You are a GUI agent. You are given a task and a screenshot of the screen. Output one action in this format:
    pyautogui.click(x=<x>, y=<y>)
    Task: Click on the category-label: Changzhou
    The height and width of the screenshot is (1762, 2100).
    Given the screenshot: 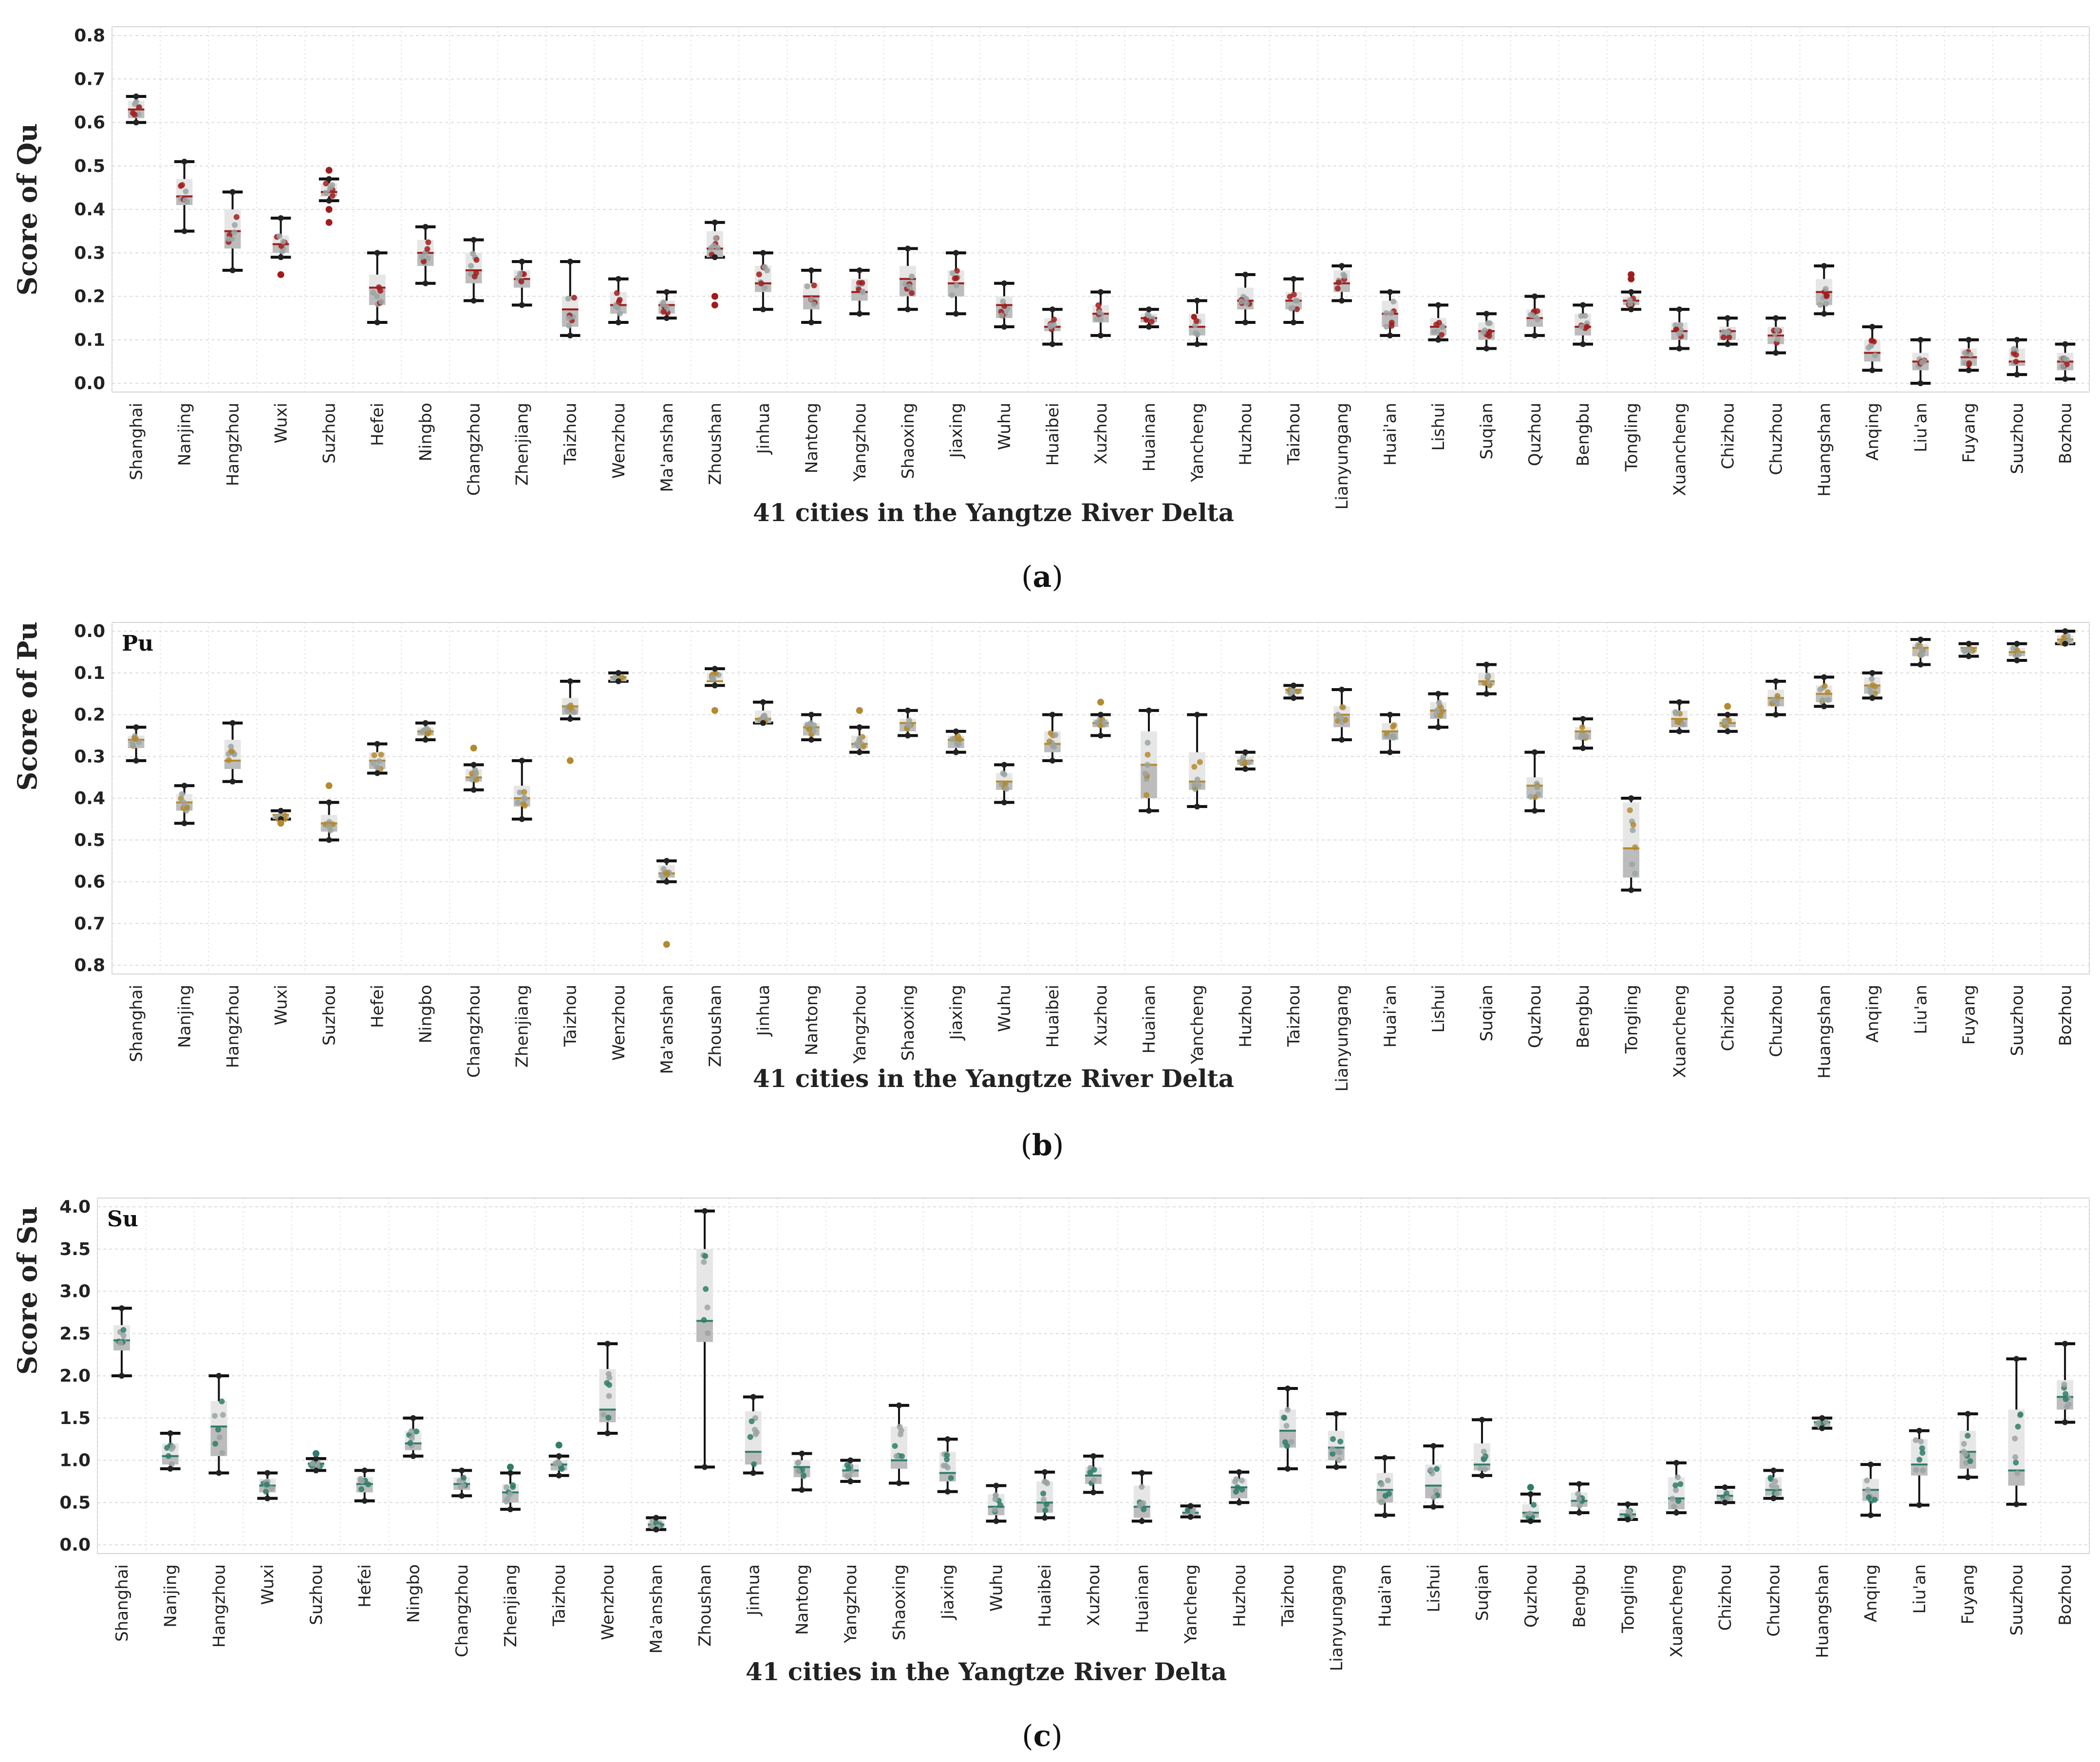 What is the action you would take?
    pyautogui.click(x=462, y=1610)
    